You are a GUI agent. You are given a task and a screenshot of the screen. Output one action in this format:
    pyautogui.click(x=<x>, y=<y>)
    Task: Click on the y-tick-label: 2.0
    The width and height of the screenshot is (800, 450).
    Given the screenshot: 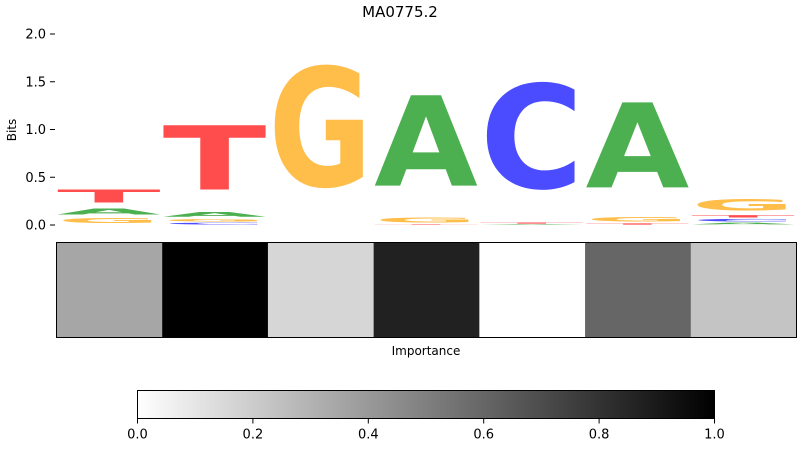 What is the action you would take?
    pyautogui.click(x=35, y=35)
    